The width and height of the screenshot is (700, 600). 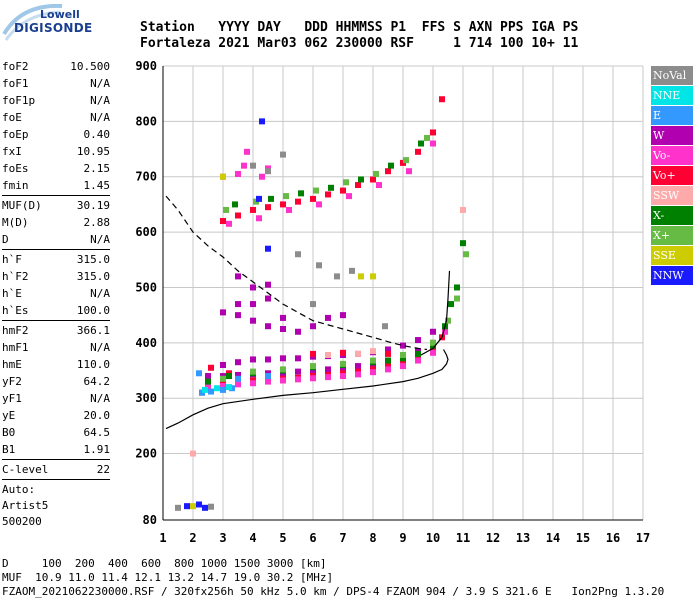 What do you see at coordinates (56, 347) in the screenshot?
I see `sidebar-param-row: hmF1 N/A` at bounding box center [56, 347].